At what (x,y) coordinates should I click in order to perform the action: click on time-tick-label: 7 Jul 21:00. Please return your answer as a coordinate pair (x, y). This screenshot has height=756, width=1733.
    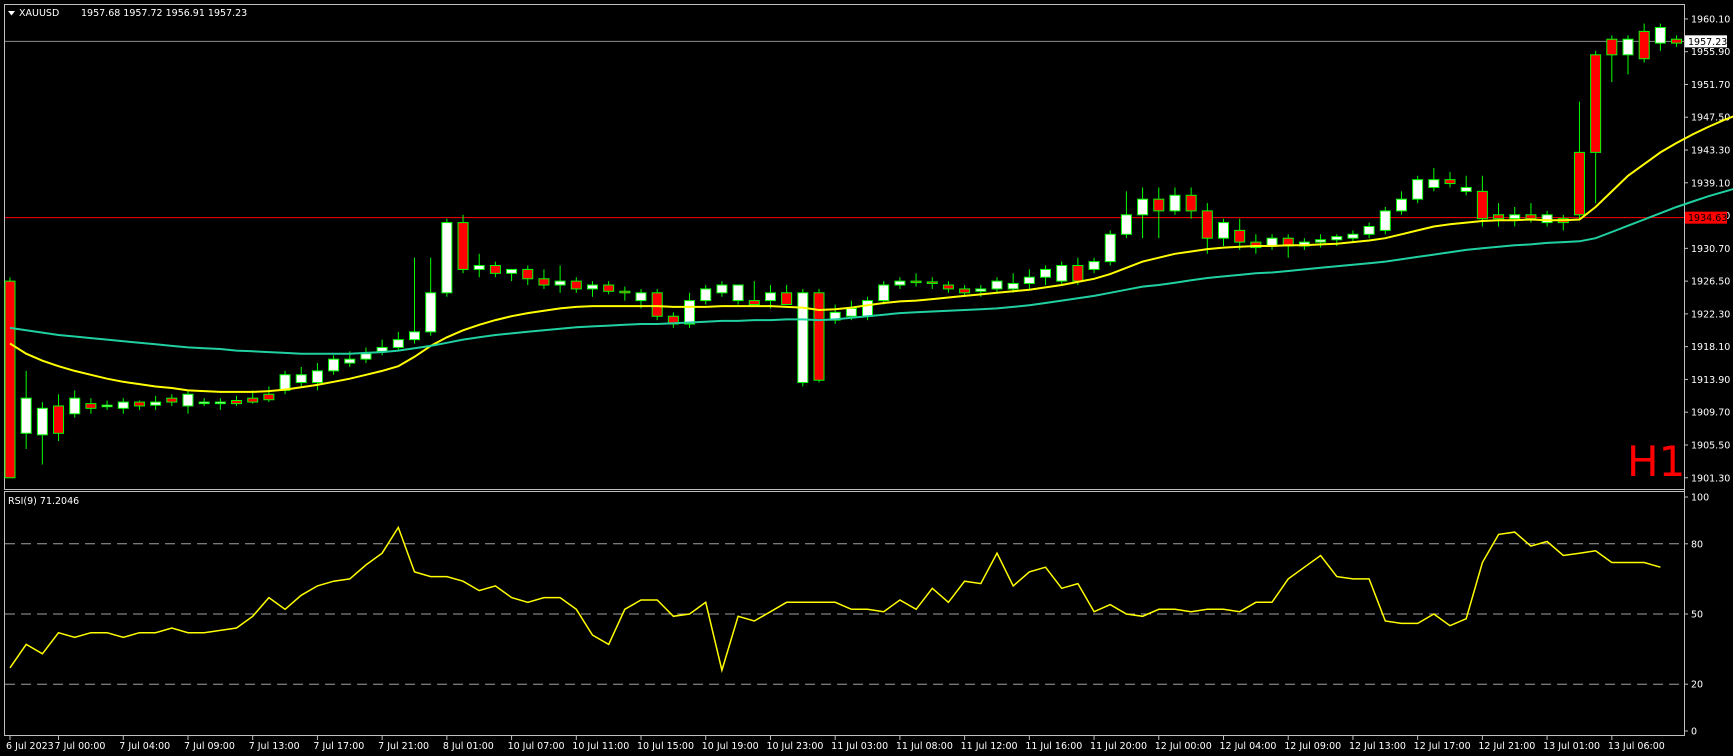
    Looking at the image, I should click on (403, 746).